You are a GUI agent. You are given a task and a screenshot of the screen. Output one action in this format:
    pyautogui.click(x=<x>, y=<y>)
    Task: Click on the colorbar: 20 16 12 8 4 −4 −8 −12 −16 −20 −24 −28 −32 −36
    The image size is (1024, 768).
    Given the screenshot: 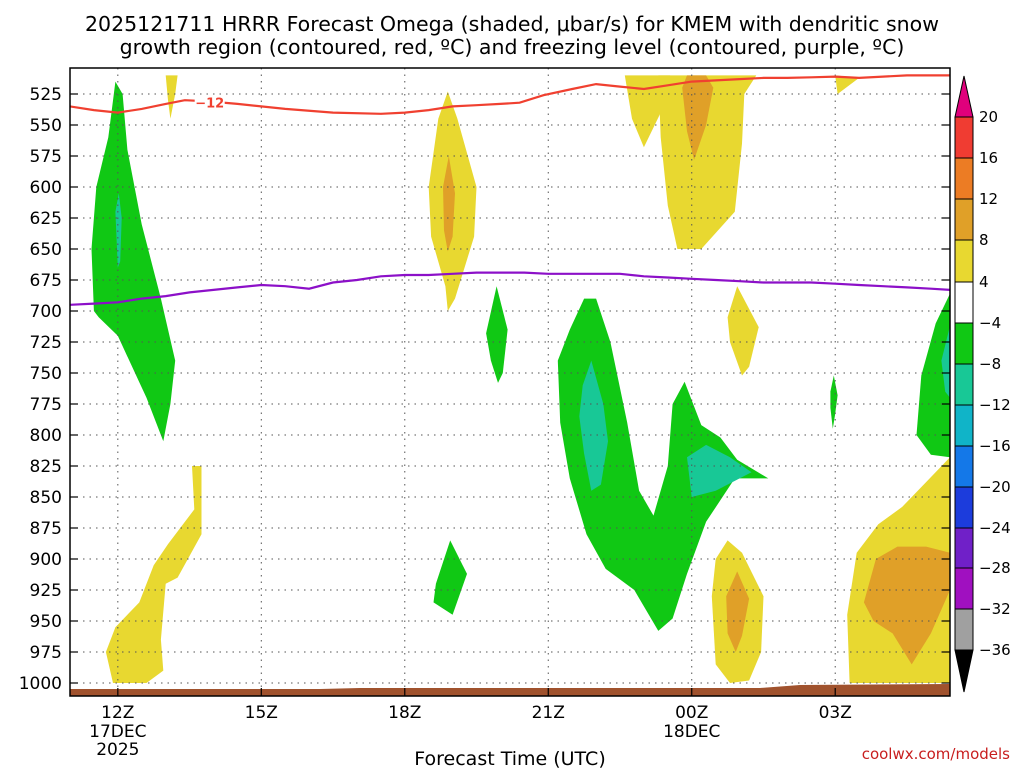 What is the action you would take?
    pyautogui.click(x=982, y=384)
    